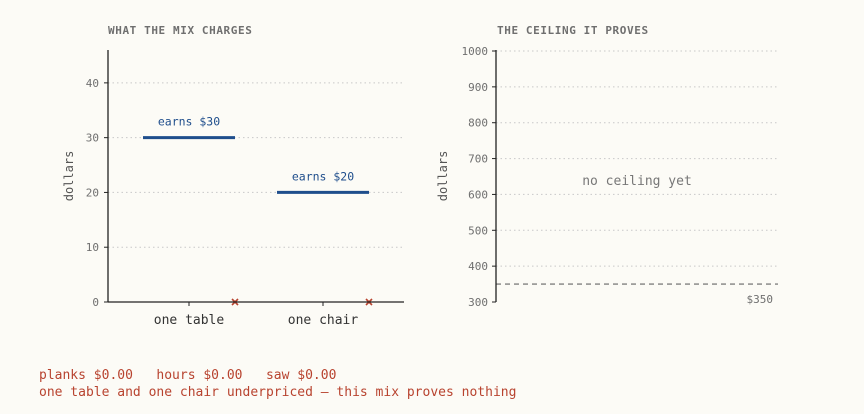 Image resolution: width=864 pixels, height=414 pixels. I want to click on category-label: one table, so click(189, 320).